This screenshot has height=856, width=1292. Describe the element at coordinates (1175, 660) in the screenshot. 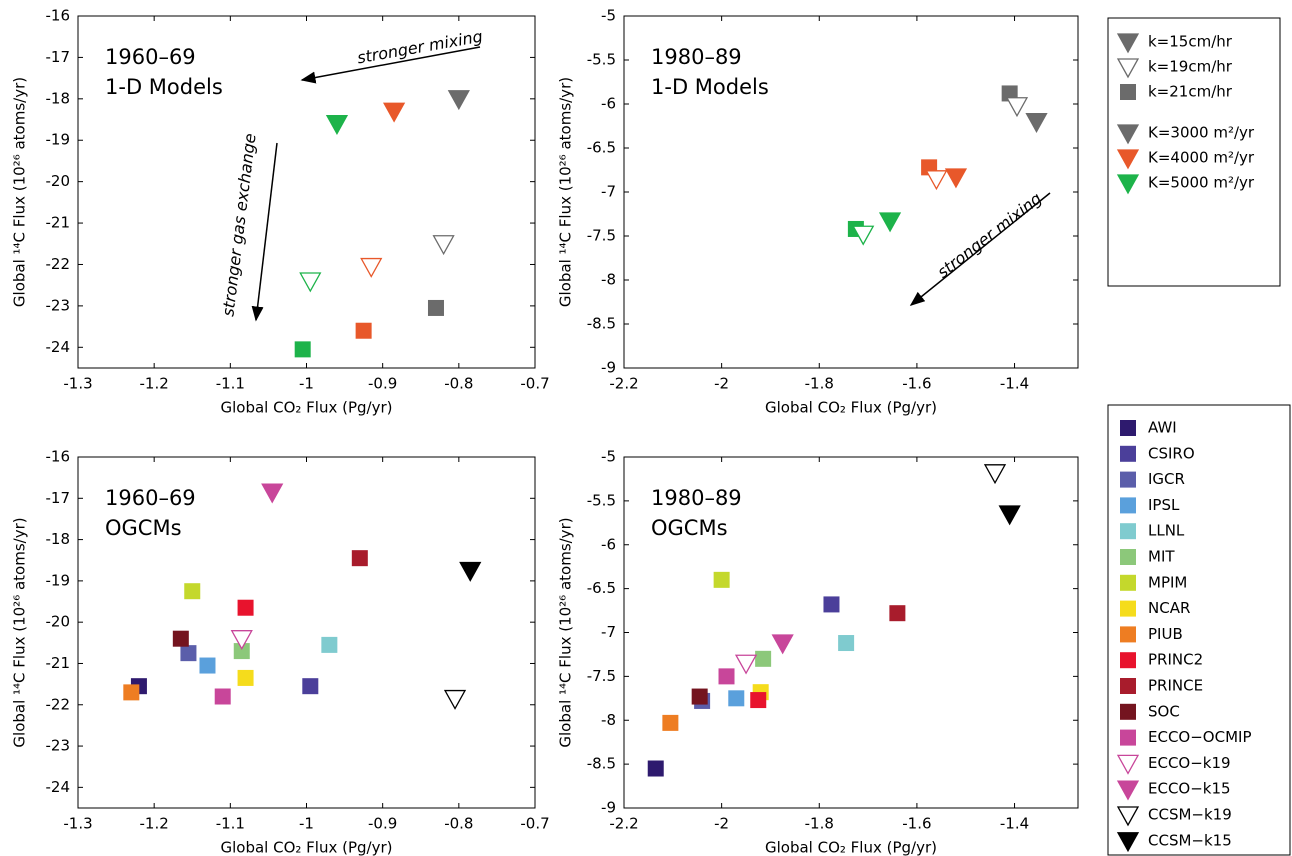

I see `legend-label: PRINC2` at that location.